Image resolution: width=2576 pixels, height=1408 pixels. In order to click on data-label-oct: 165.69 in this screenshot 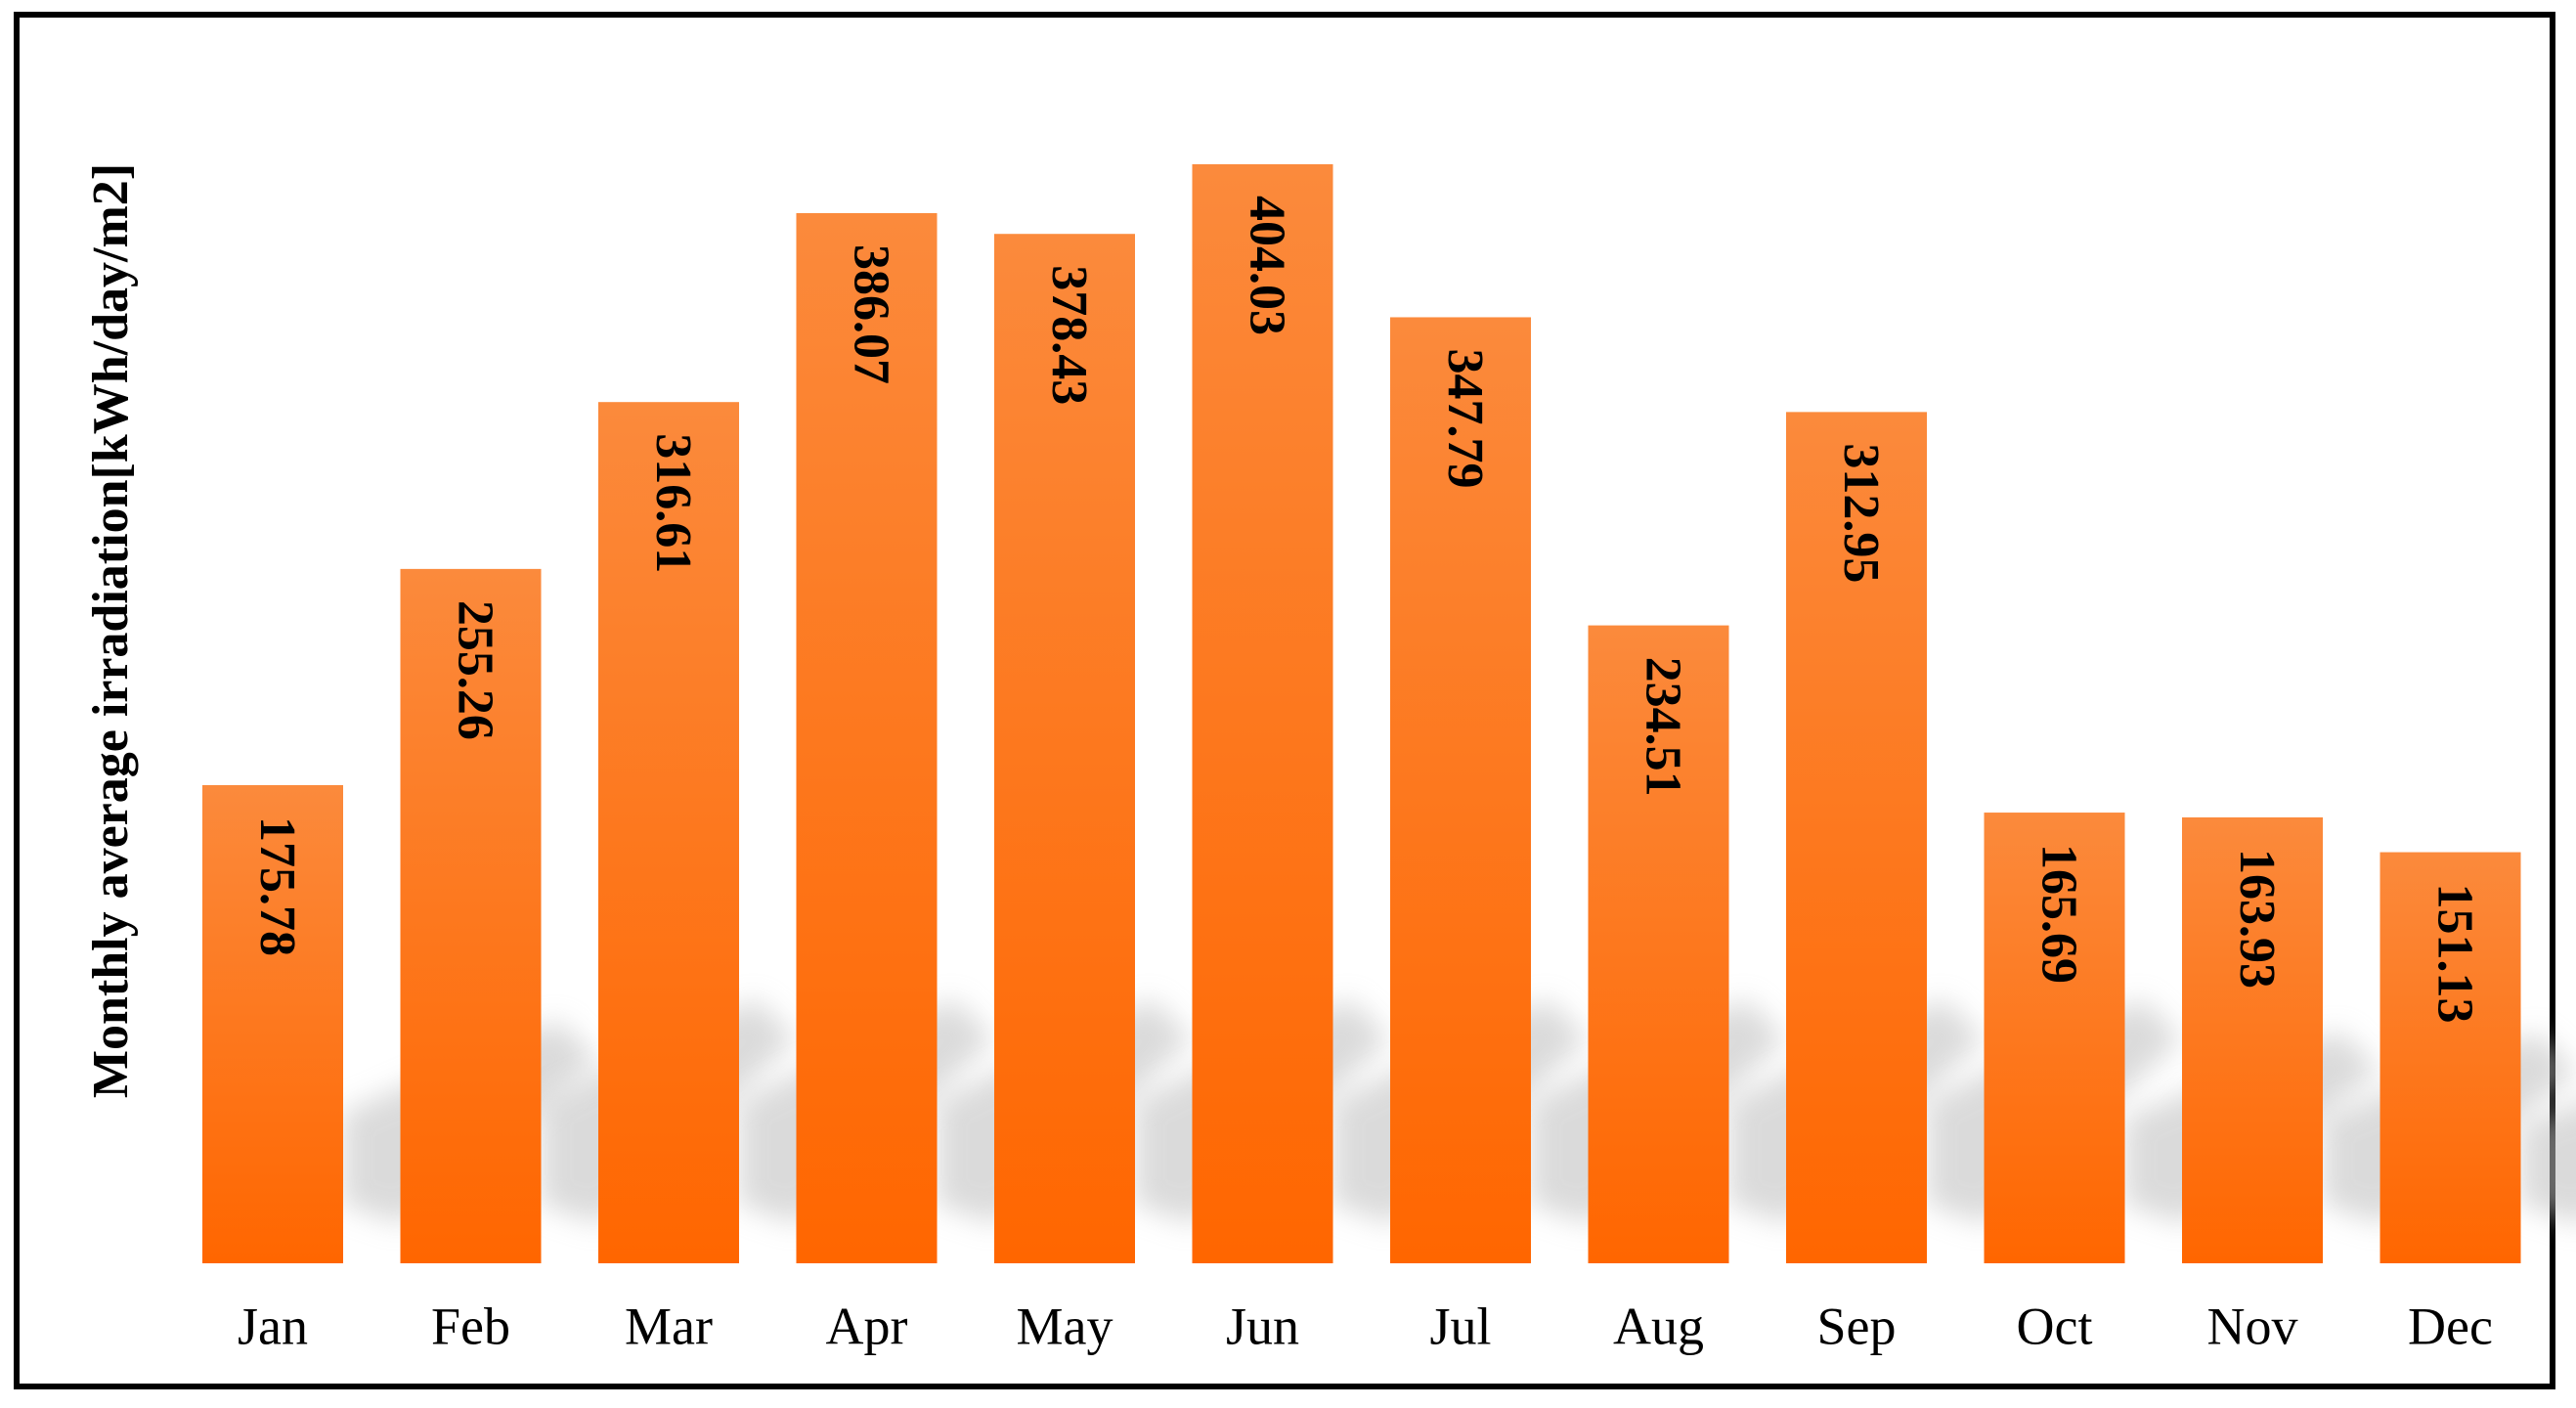, I will do `click(2059, 914)`.